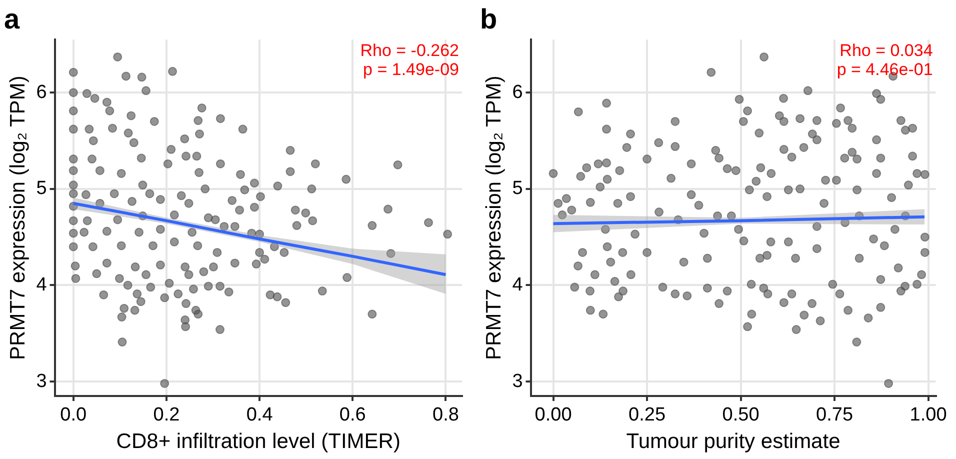  What do you see at coordinates (733, 442) in the screenshot?
I see `x-axis-title: Tumour purity estimate` at bounding box center [733, 442].